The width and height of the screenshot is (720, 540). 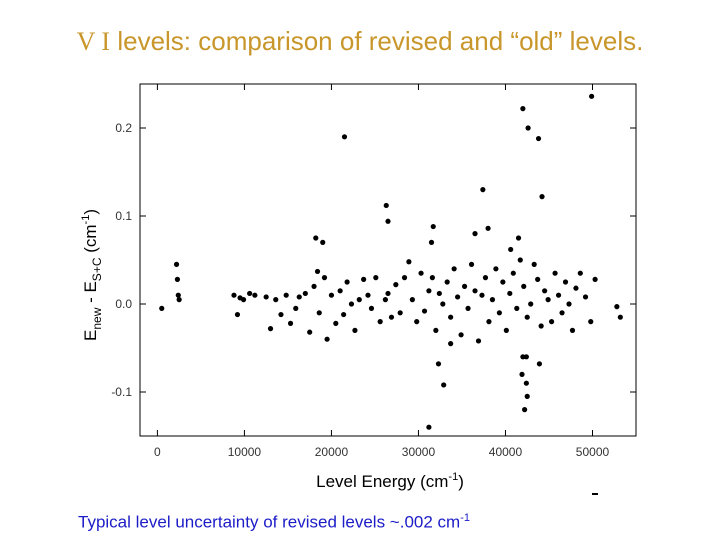 I want to click on slide-title-prefix: V I, so click(x=93, y=41).